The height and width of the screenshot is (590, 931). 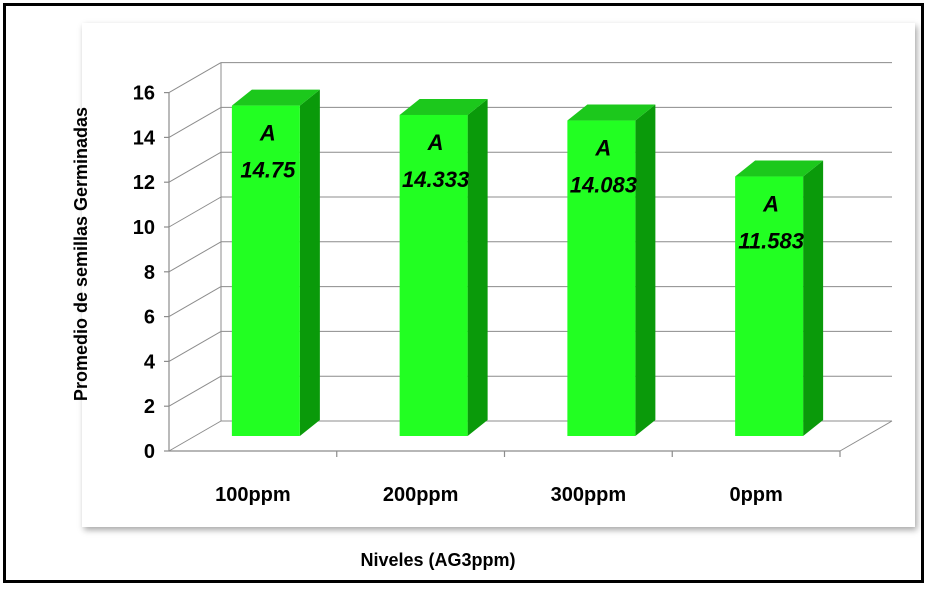 What do you see at coordinates (144, 183) in the screenshot?
I see `y-tick-label: 12` at bounding box center [144, 183].